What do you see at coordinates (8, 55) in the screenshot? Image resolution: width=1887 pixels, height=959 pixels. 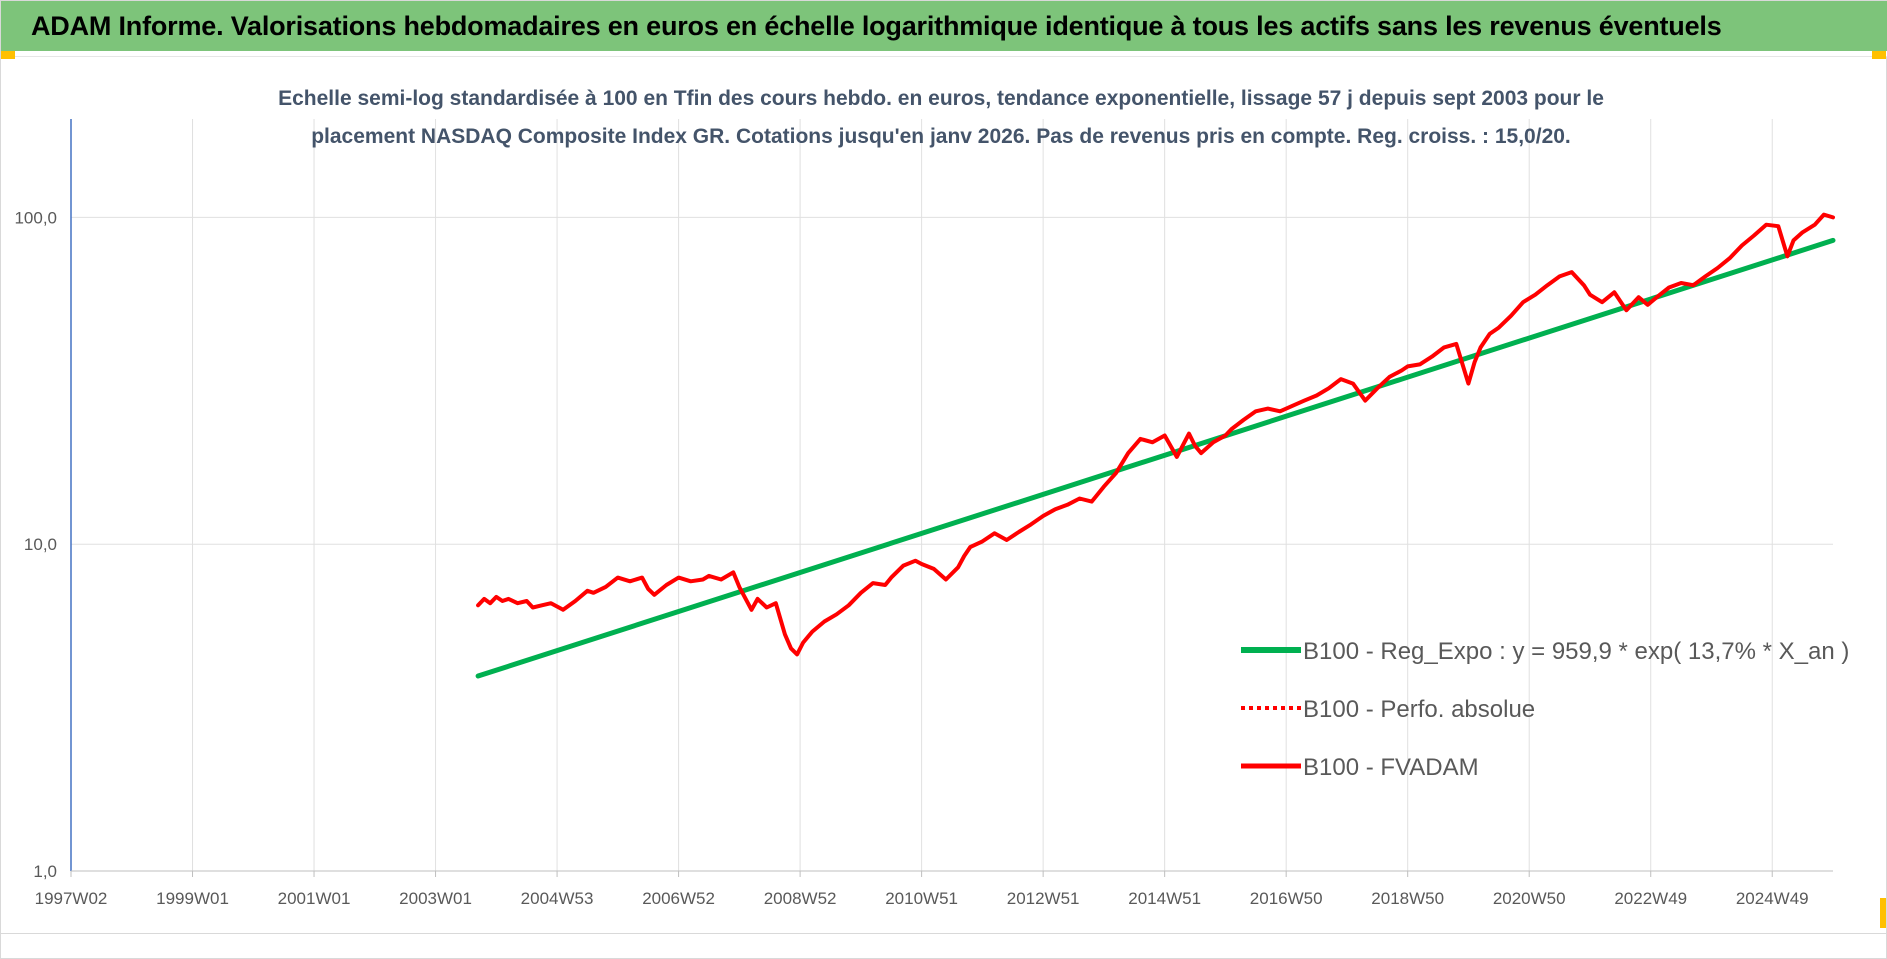 I see `corner-marker-top-left` at bounding box center [8, 55].